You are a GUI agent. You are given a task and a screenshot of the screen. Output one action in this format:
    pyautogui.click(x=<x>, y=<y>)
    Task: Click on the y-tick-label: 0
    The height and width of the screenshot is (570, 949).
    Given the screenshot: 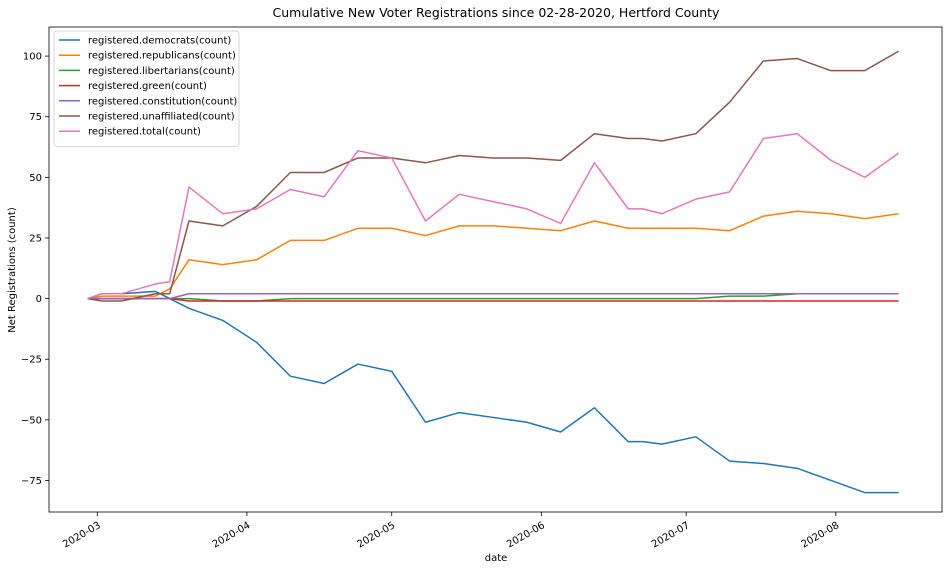 What is the action you would take?
    pyautogui.click(x=39, y=299)
    